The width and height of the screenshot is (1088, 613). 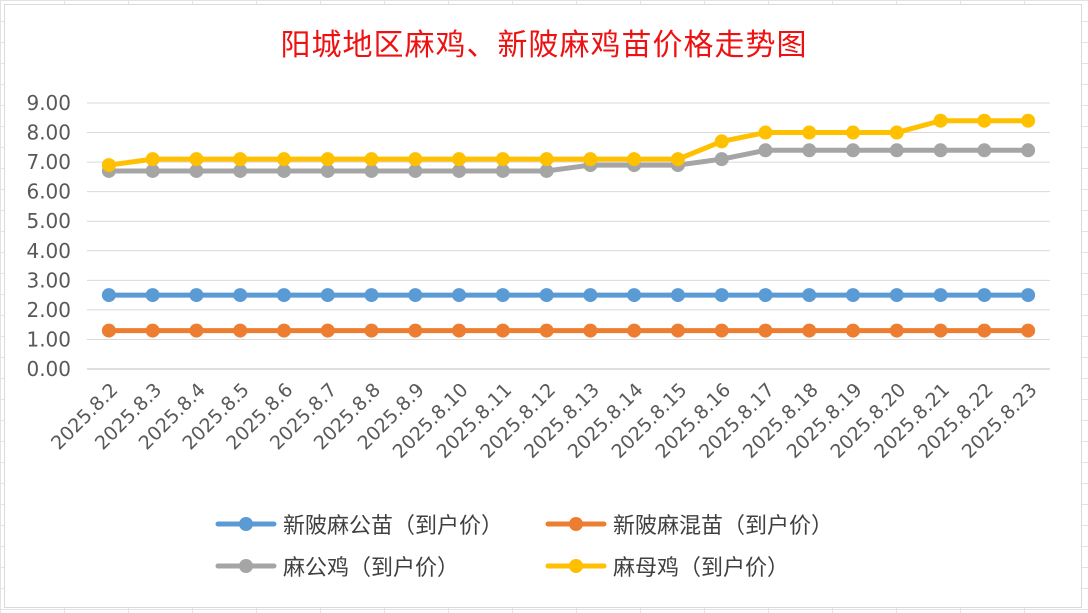 I want to click on legend-item: 麻母鸡（到户价）, so click(x=720, y=566).